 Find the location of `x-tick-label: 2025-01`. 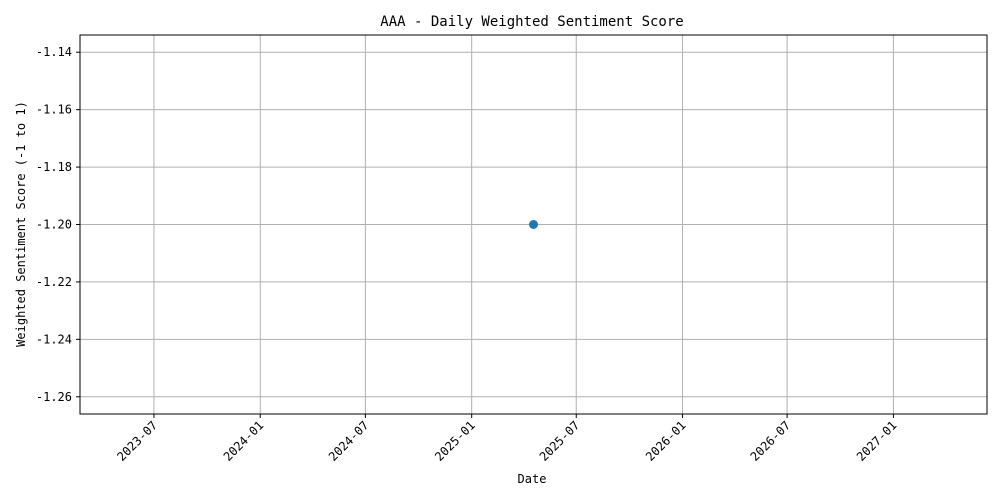

x-tick-label: 2025-01 is located at coordinates (455, 441).